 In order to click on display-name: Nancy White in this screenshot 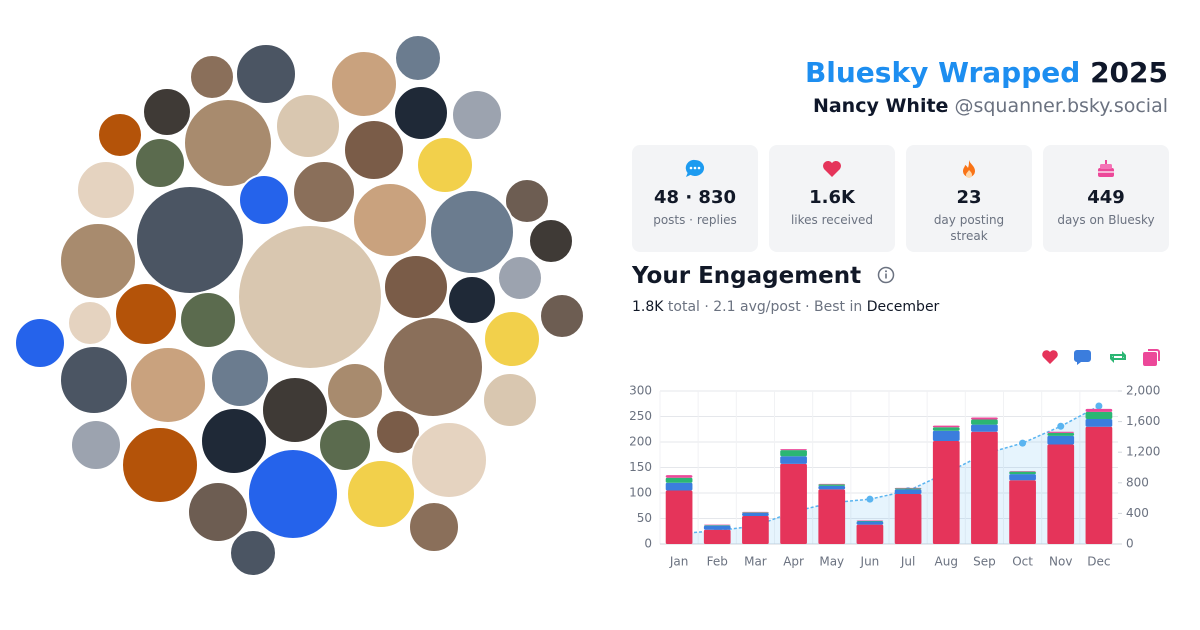, I will do `click(880, 106)`.